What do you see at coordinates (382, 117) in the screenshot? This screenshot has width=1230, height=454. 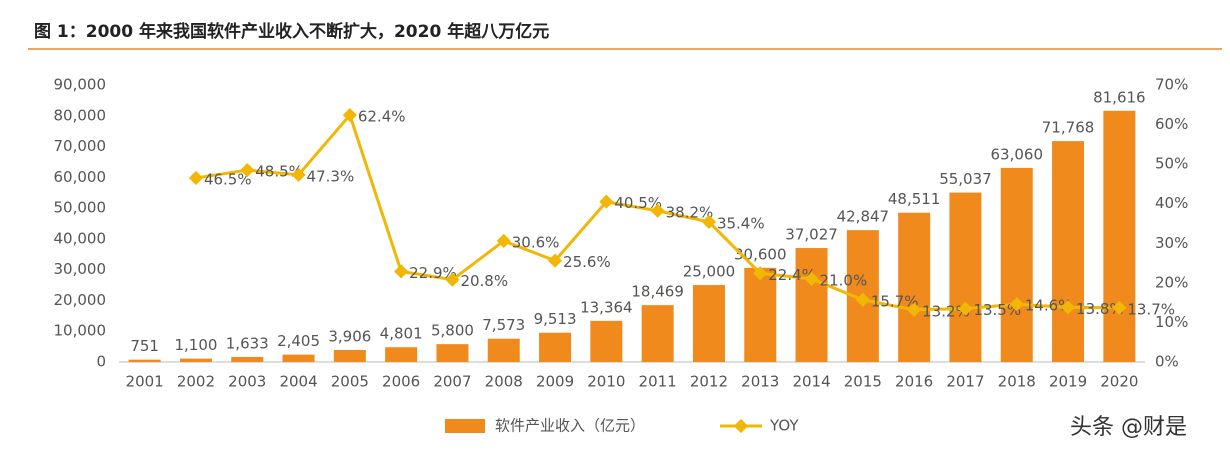 I see `line-value-label: 62.4%` at bounding box center [382, 117].